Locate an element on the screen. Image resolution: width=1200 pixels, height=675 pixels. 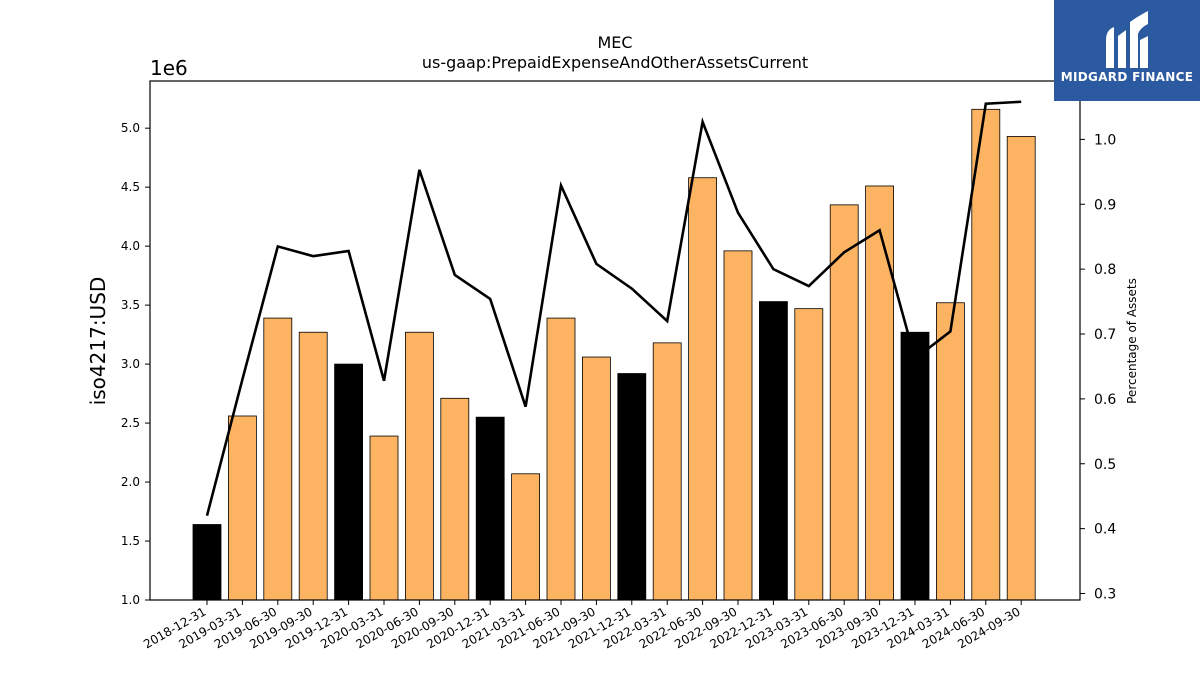
y-offset-label: 1e6 is located at coordinates (169, 68).